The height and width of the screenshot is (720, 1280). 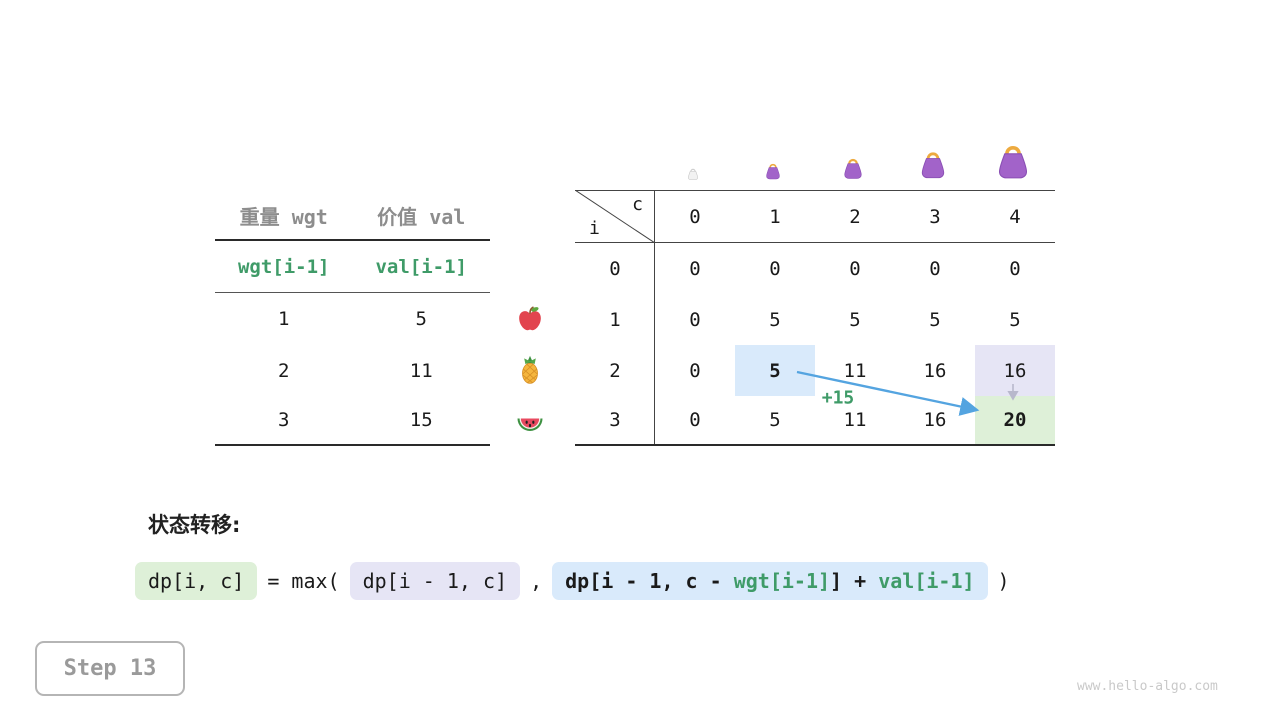 What do you see at coordinates (421, 420) in the screenshot?
I see `item-value: 15` at bounding box center [421, 420].